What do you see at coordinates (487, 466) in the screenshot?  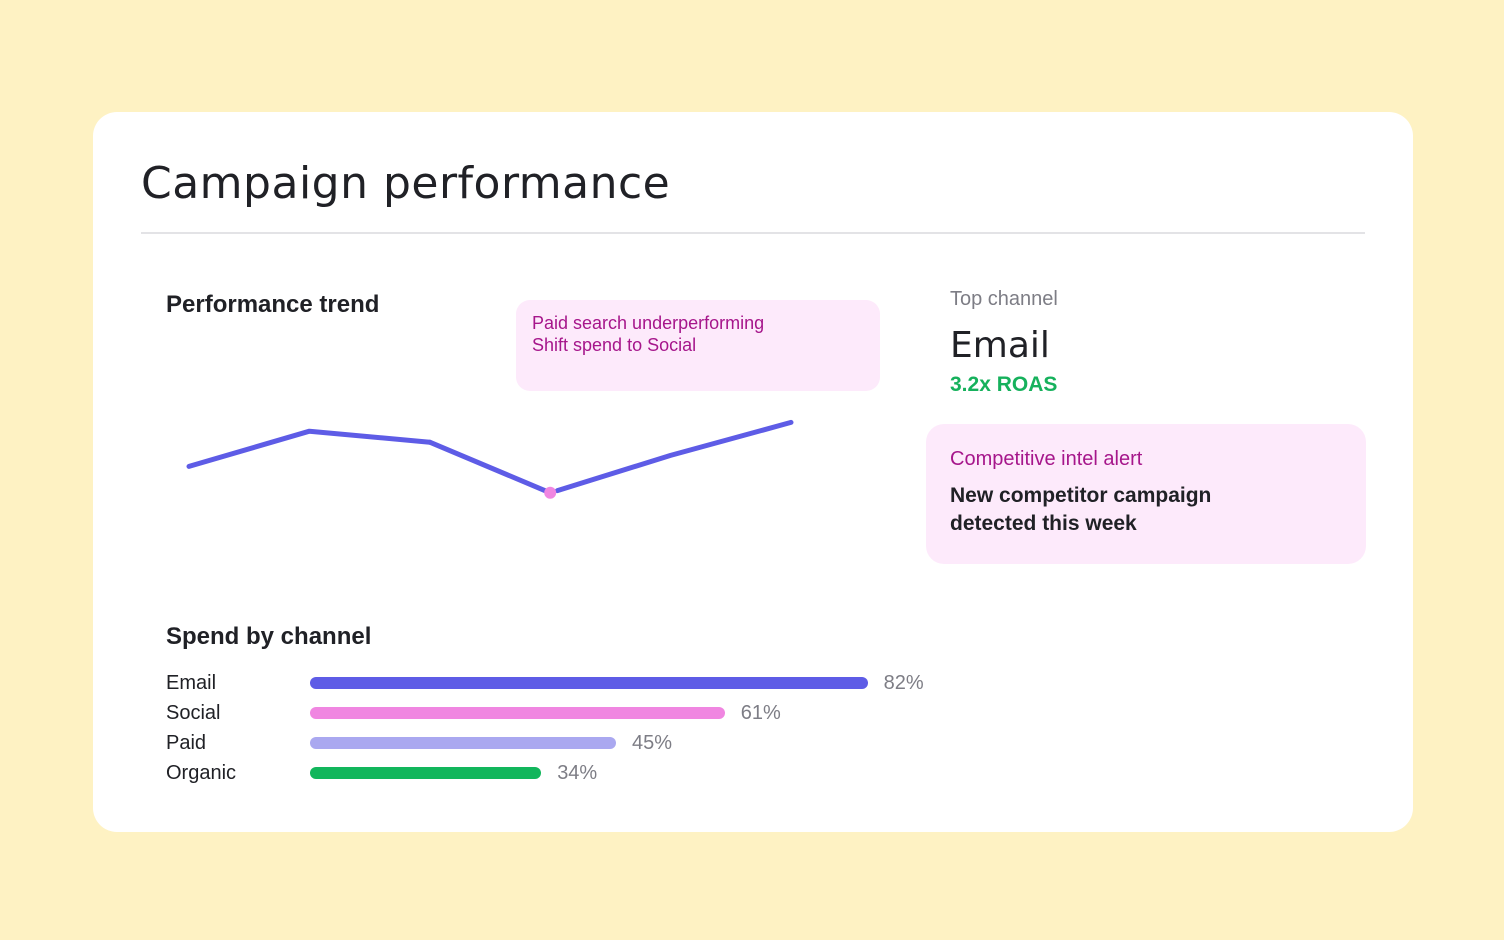 I see `trend-line-segment-b` at bounding box center [487, 466].